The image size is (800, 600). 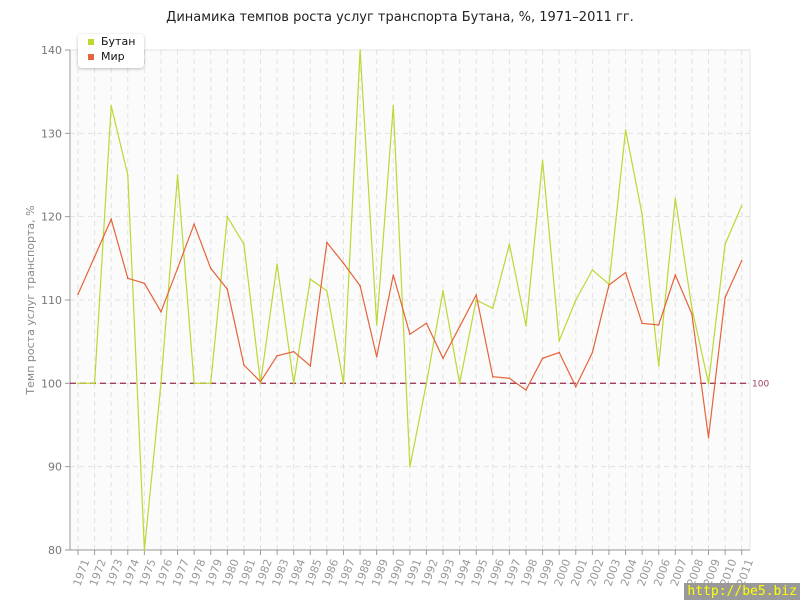 I want to click on y-tick-label: 80, so click(x=55, y=550).